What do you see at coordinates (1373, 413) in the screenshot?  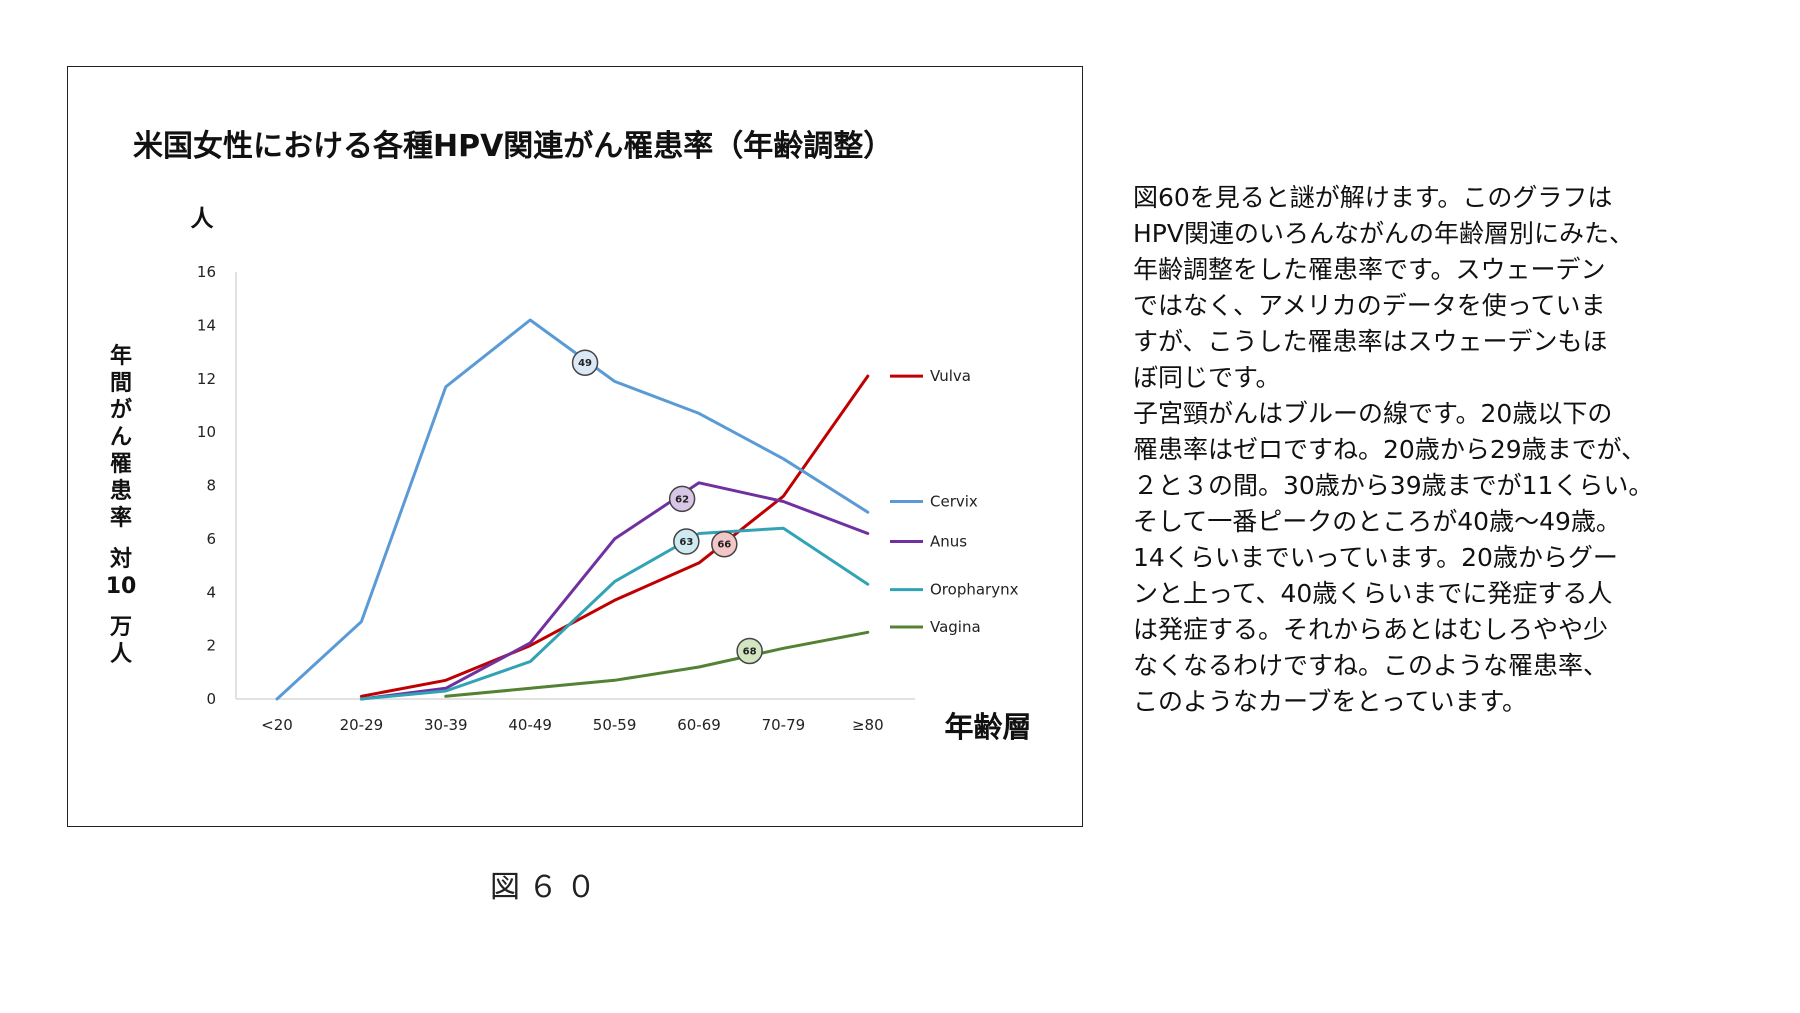 I see `description-line: 子宮頸がんはブルーの線です。20歳以下の` at bounding box center [1373, 413].